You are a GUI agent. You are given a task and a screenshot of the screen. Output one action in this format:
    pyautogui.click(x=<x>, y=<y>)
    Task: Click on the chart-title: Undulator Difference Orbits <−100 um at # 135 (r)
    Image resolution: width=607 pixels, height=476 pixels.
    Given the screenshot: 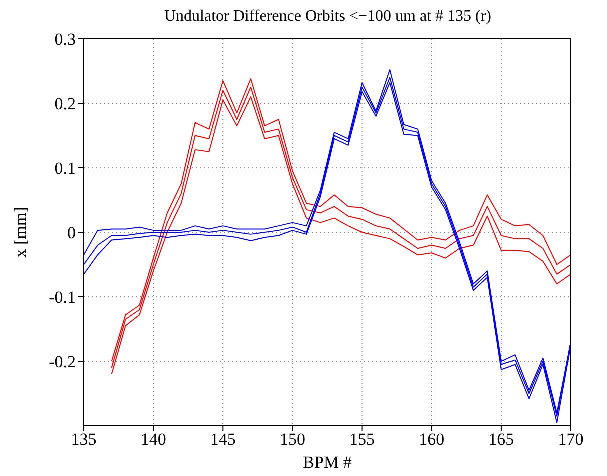 What is the action you would take?
    pyautogui.click(x=328, y=17)
    